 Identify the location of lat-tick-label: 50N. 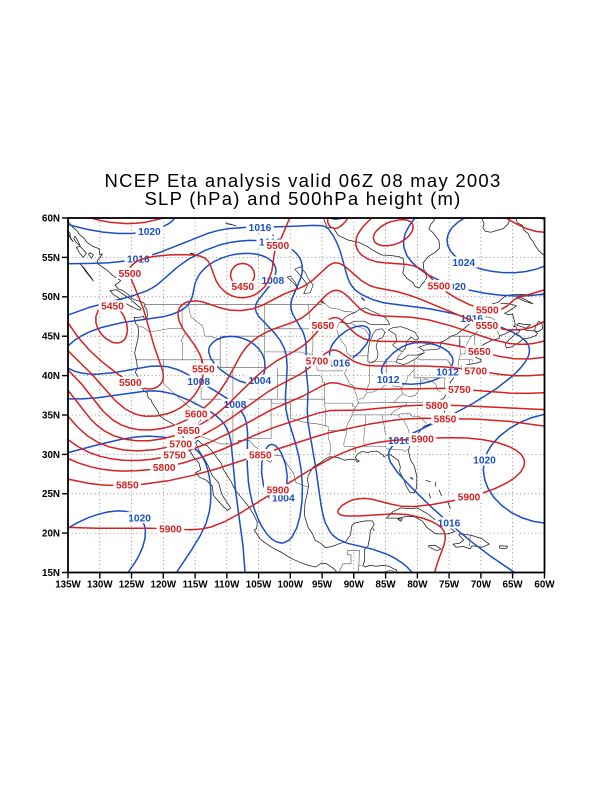
(51, 297).